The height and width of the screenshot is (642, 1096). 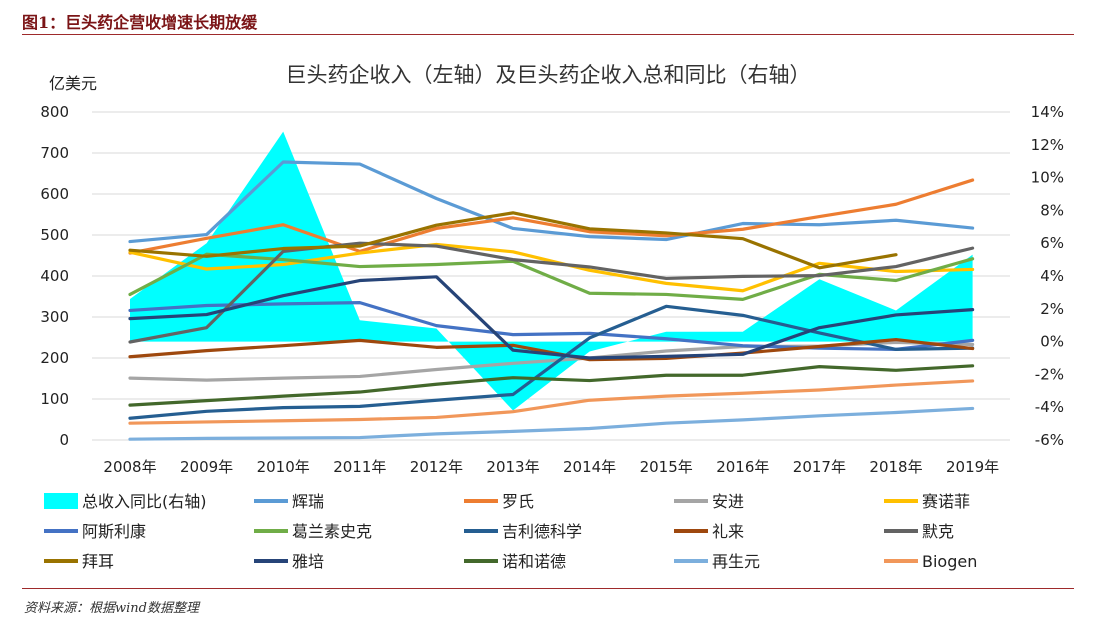 I want to click on right-tick-label: 0%, so click(x=1052, y=342).